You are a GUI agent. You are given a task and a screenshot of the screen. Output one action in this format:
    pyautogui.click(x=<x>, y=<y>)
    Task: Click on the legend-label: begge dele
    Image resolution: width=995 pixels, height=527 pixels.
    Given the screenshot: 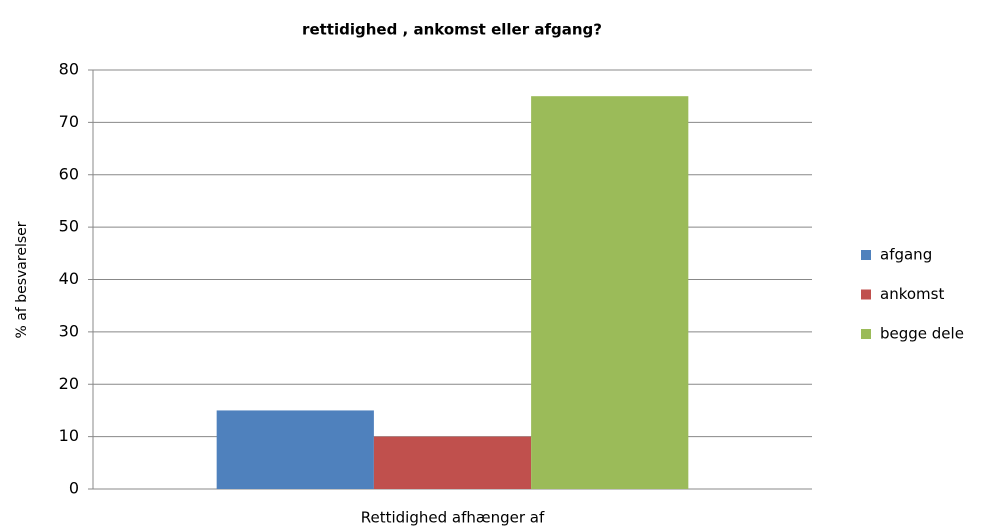 What is the action you would take?
    pyautogui.click(x=922, y=334)
    